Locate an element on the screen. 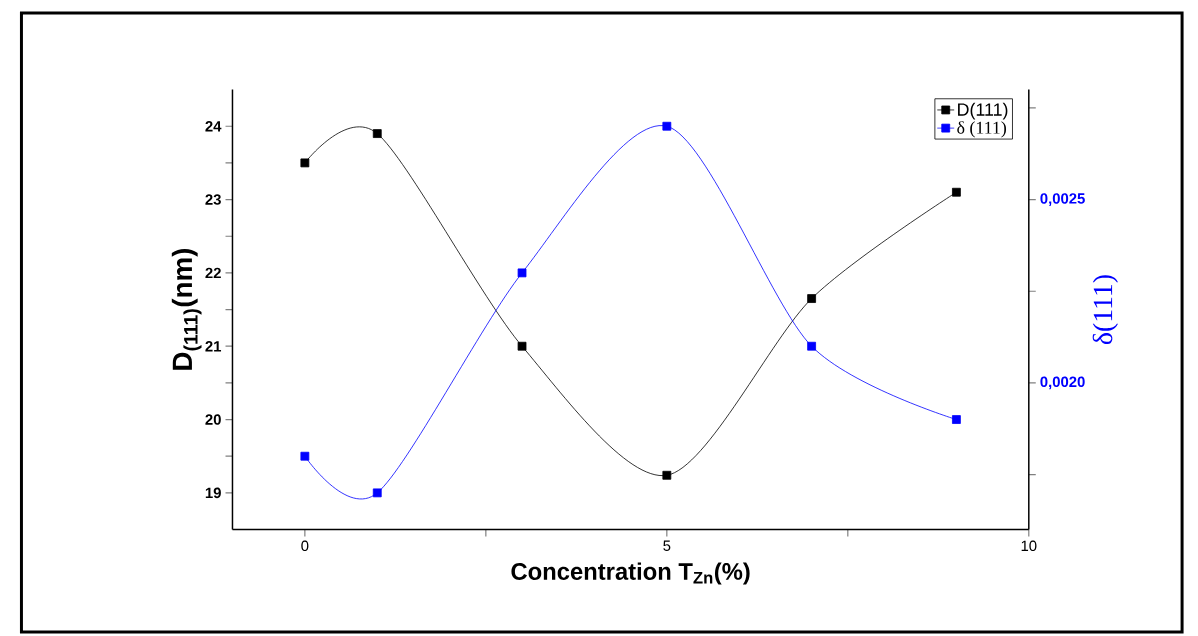  legend-label: δ (111) is located at coordinates (982, 129).